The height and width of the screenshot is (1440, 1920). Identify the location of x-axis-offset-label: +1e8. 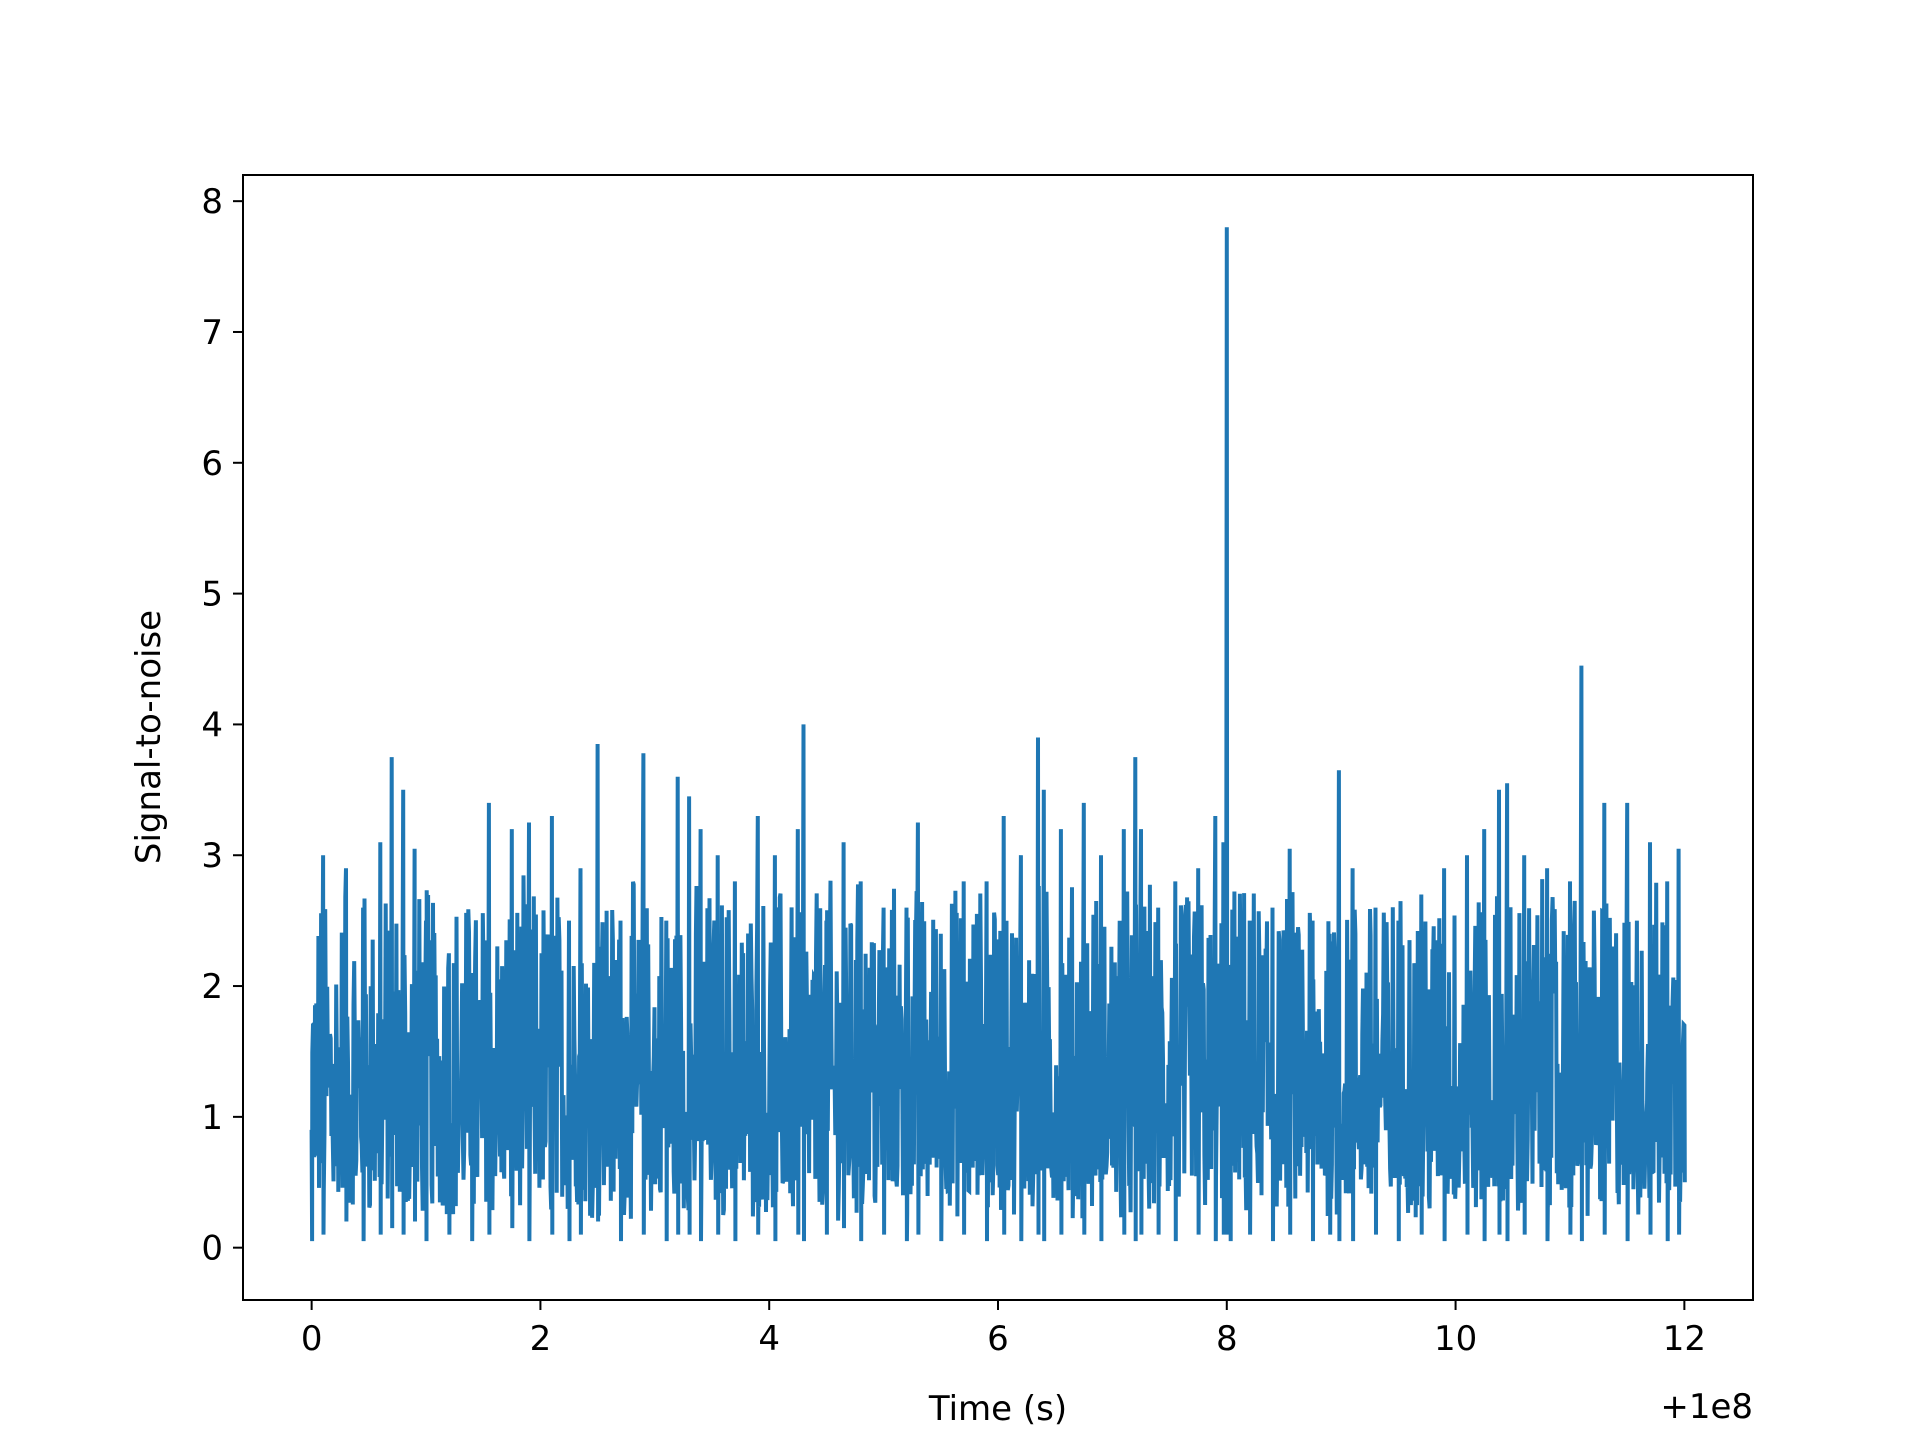
(1706, 1407).